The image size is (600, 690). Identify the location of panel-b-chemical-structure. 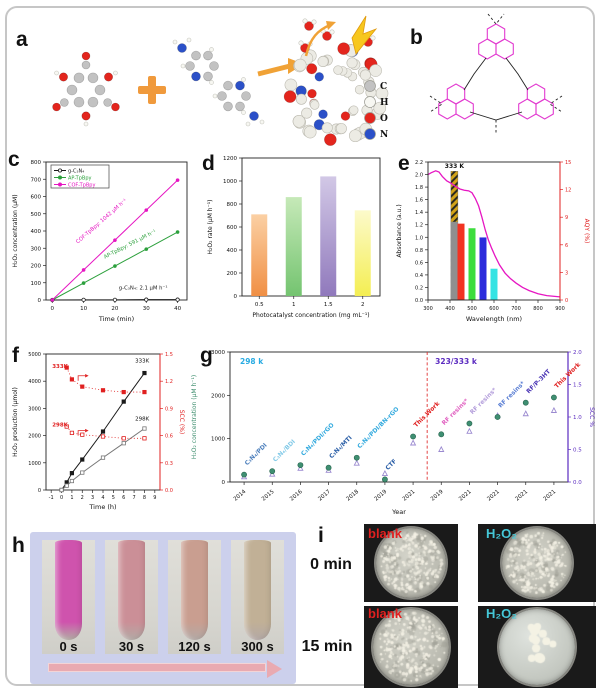
(496, 73).